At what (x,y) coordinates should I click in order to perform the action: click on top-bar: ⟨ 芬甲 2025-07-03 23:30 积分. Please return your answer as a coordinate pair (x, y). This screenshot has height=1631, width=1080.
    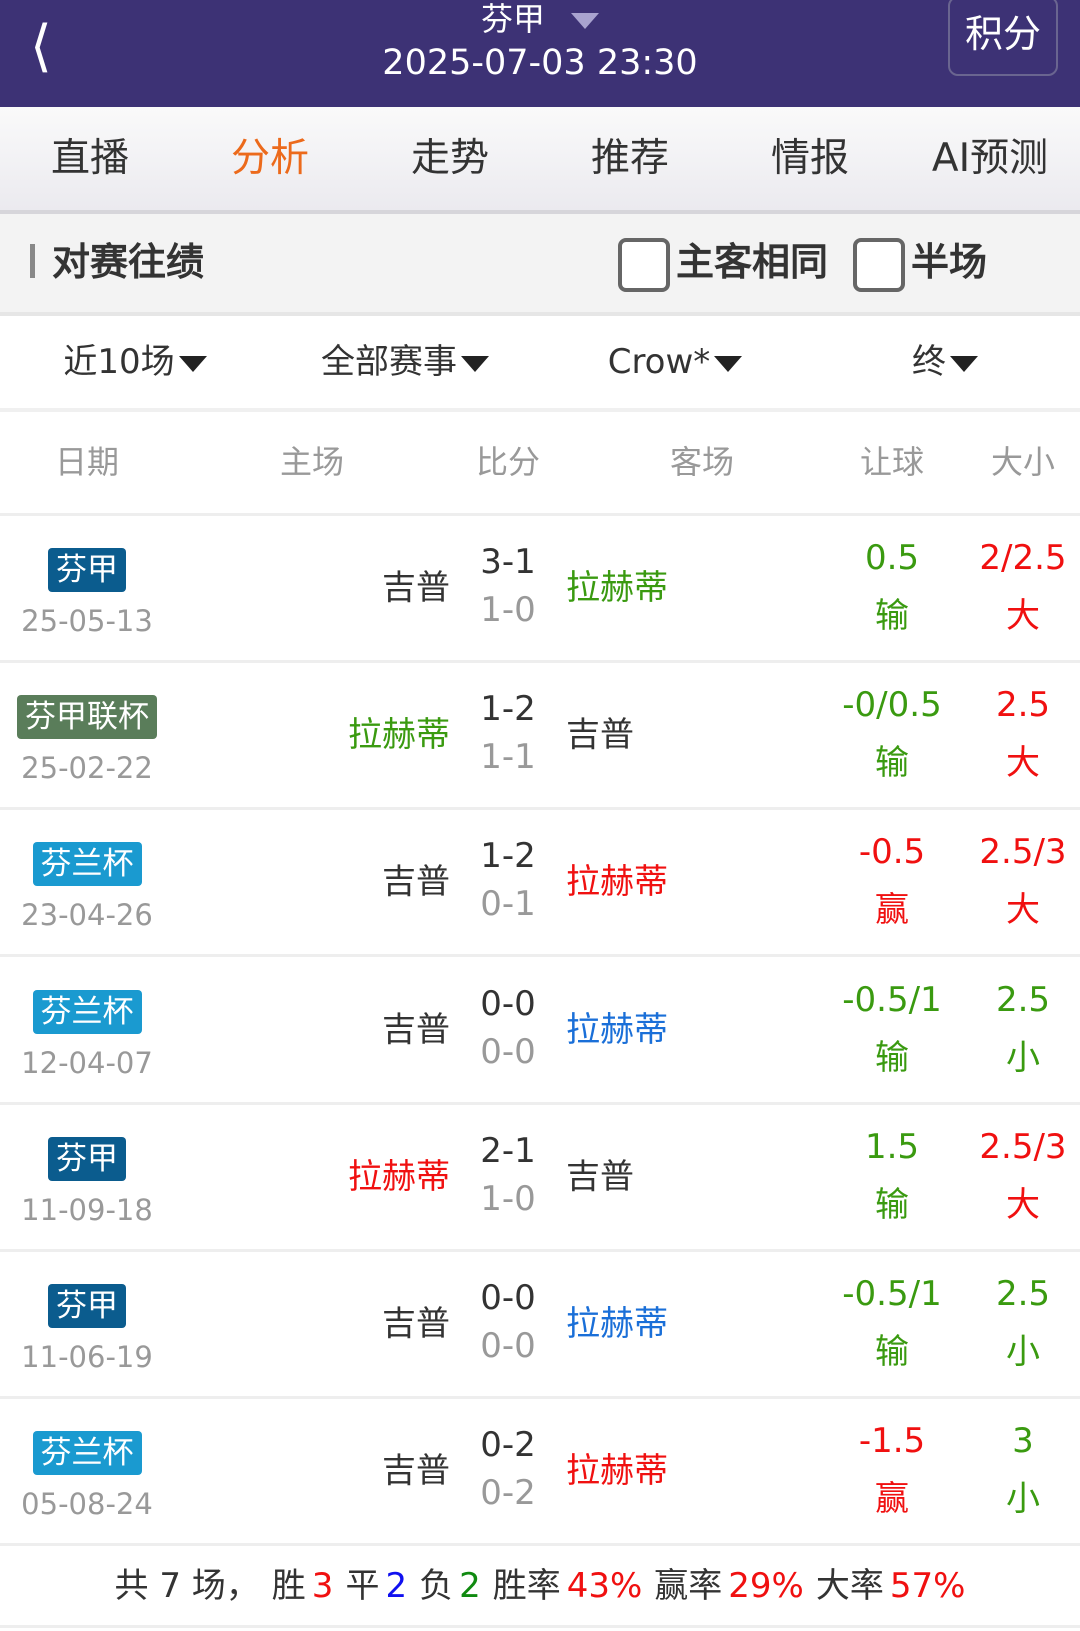
    Looking at the image, I should click on (540, 53).